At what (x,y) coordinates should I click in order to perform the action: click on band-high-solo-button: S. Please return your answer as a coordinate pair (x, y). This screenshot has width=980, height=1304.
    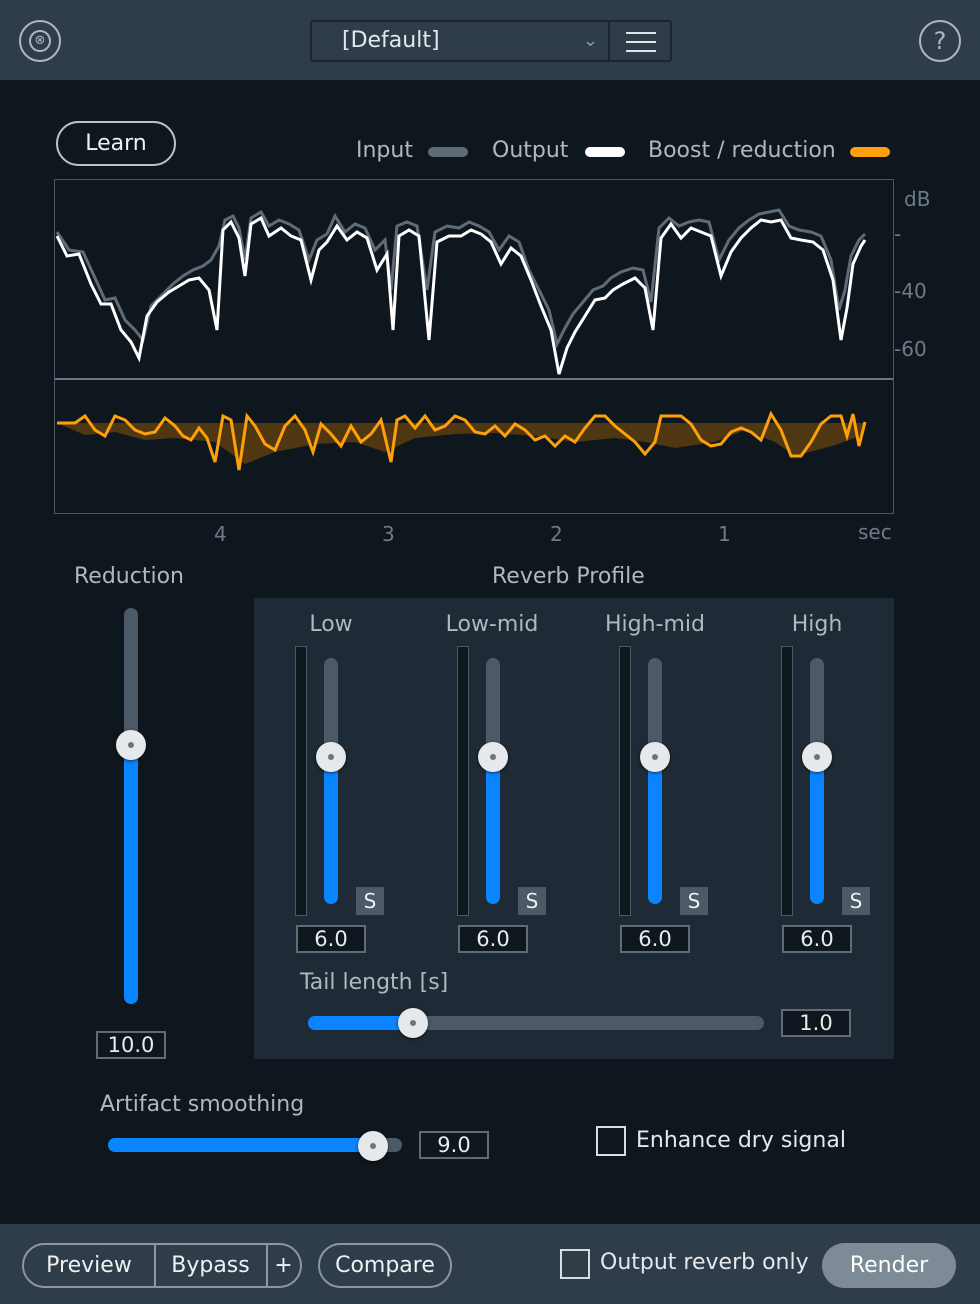
    Looking at the image, I should click on (856, 901).